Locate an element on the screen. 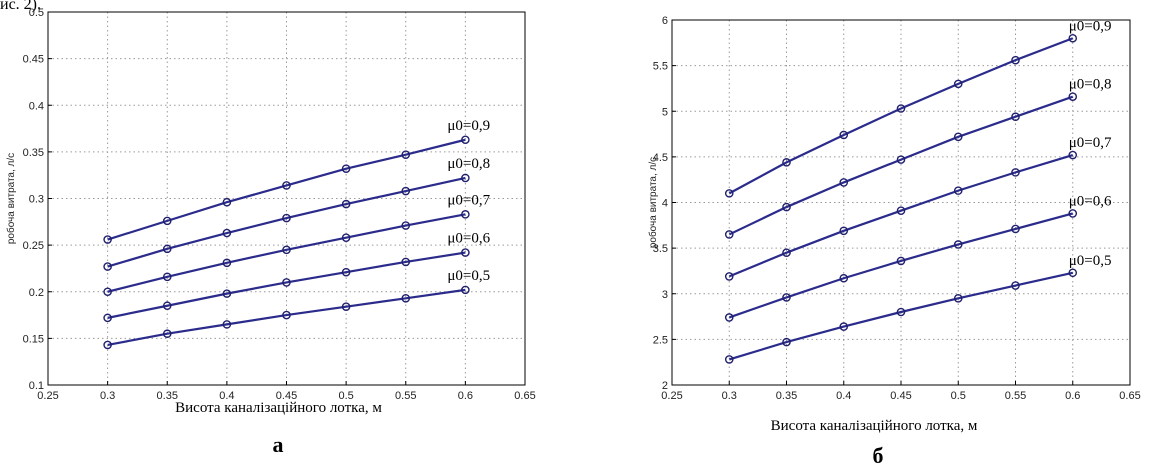  chart-b-ytick-label: 4 is located at coordinates (665, 204).